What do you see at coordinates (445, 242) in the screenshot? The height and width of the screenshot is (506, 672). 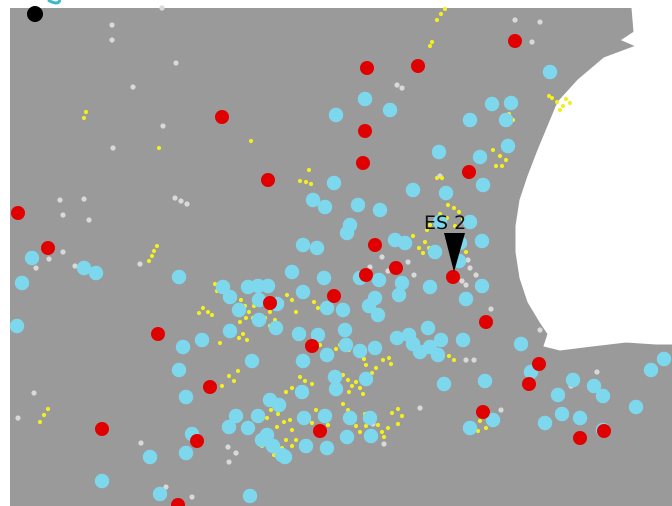 I see `es-marker: ES 2` at bounding box center [445, 242].